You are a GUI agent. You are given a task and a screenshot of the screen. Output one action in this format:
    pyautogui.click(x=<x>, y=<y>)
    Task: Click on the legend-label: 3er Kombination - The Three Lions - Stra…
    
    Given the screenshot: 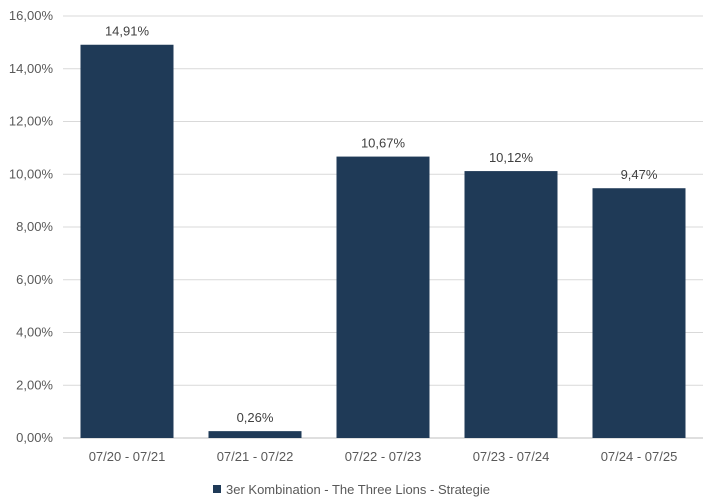 What is the action you would take?
    pyautogui.click(x=358, y=489)
    